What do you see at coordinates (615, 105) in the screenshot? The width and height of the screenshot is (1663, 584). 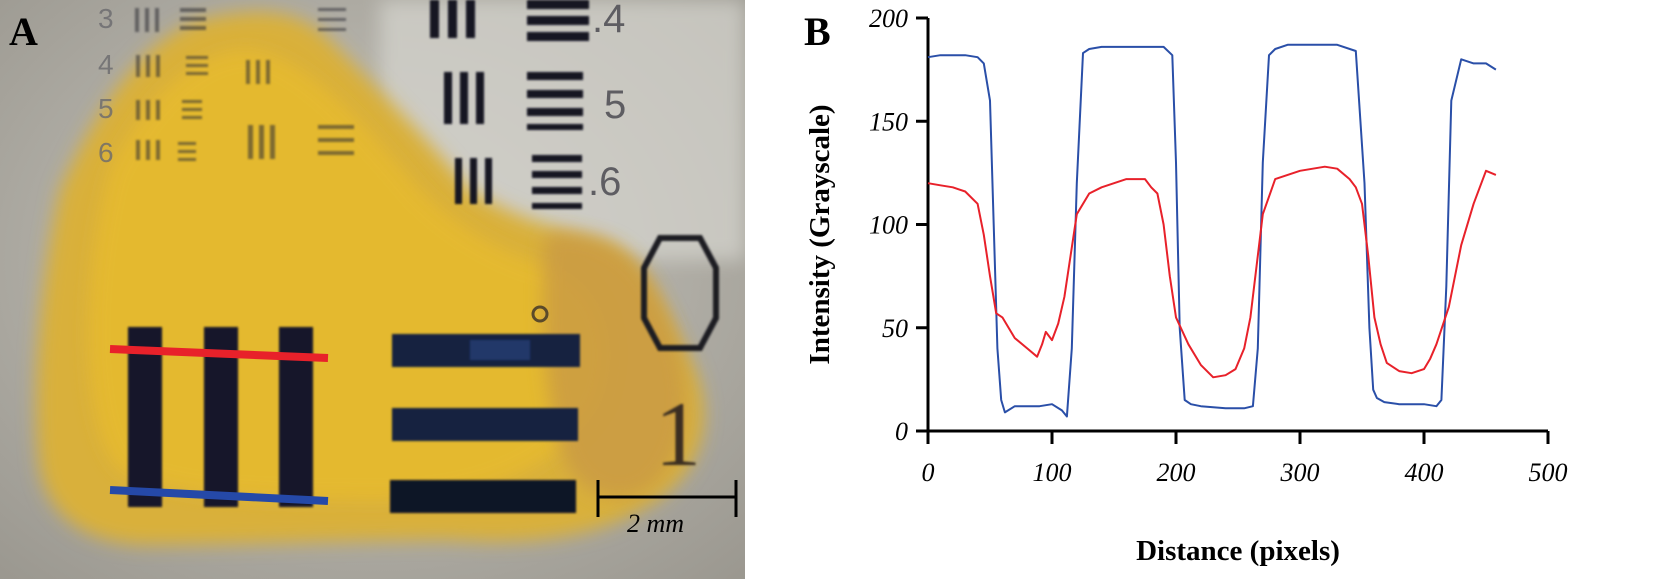 I see `element-number-5: 5` at bounding box center [615, 105].